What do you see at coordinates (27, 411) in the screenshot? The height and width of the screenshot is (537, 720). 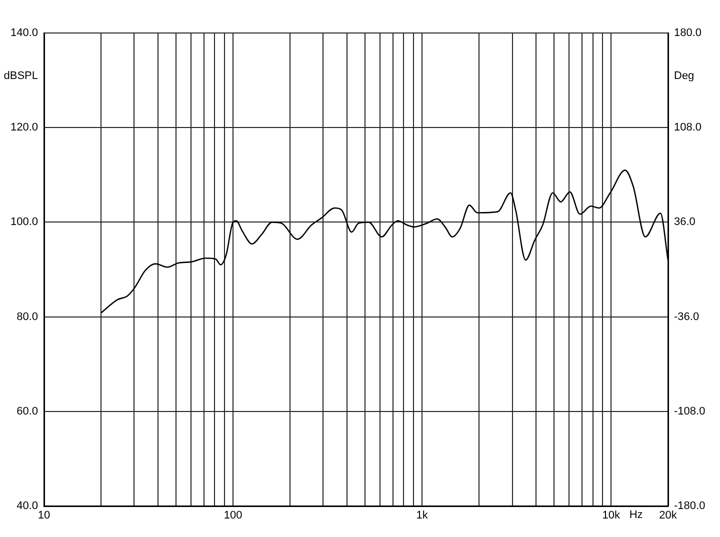 I see `y-tick-label: 60.0` at bounding box center [27, 411].